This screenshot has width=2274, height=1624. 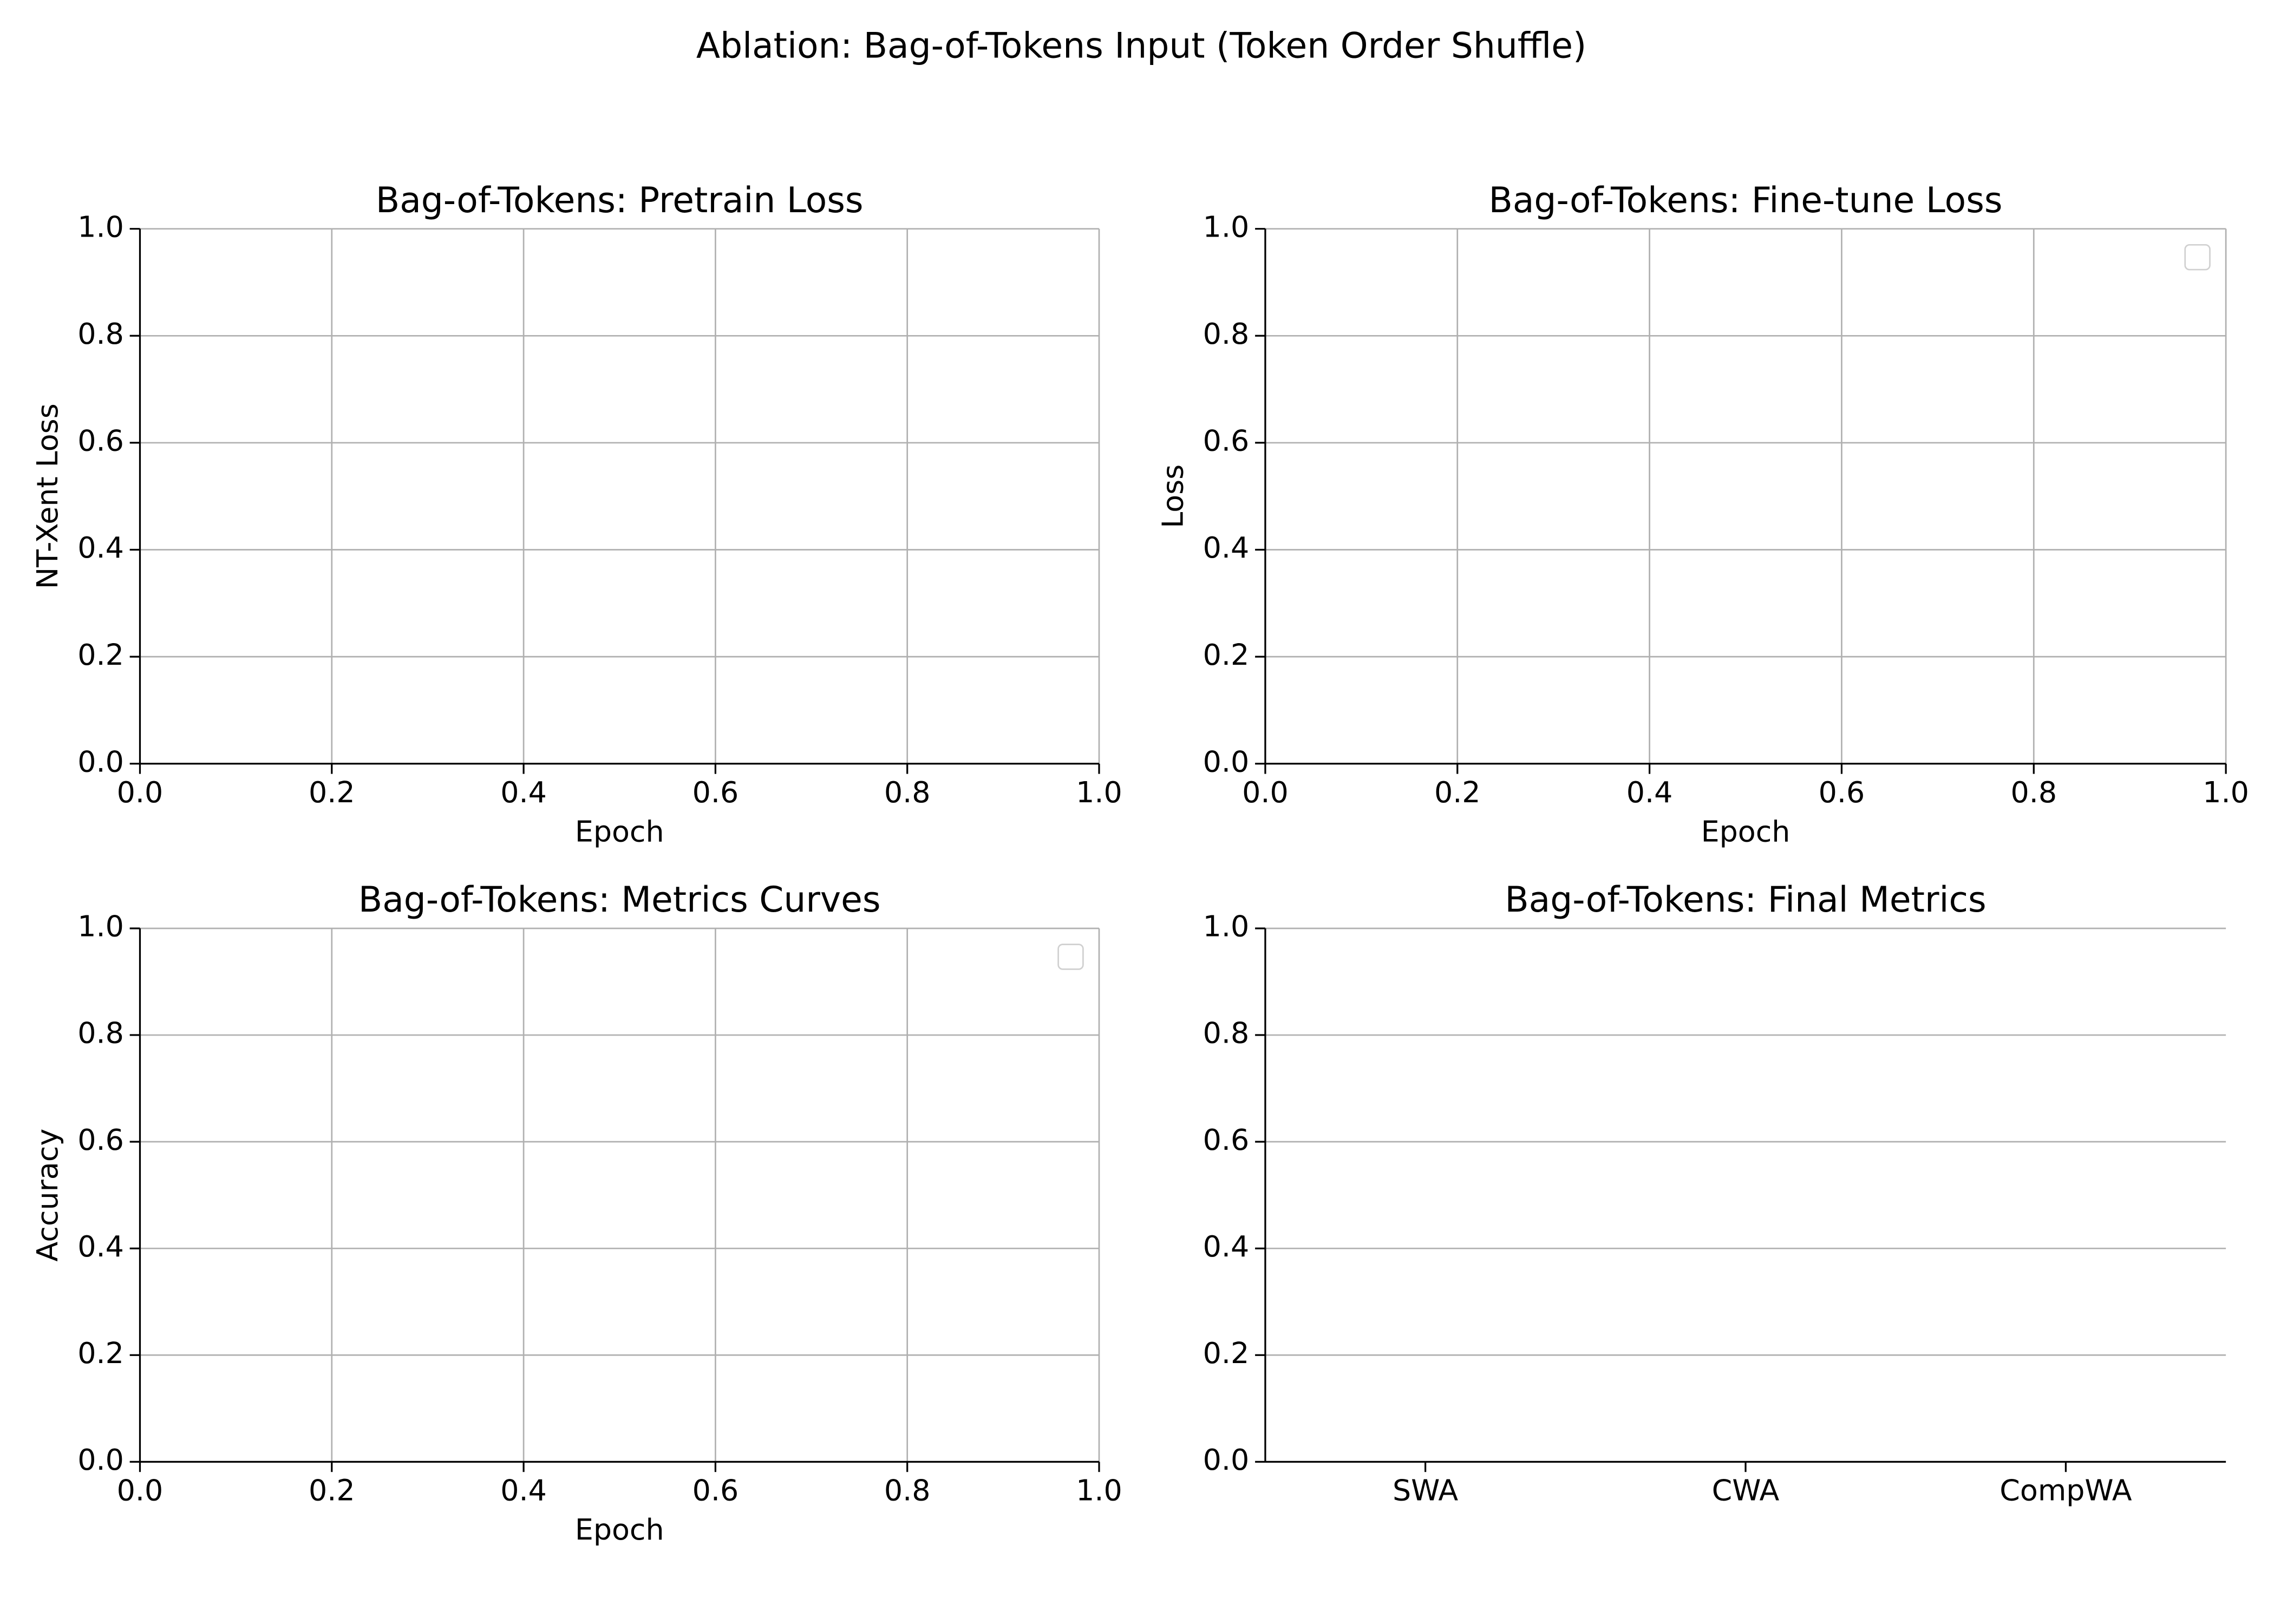 I want to click on x-tick-label: CWA, so click(x=1746, y=1491).